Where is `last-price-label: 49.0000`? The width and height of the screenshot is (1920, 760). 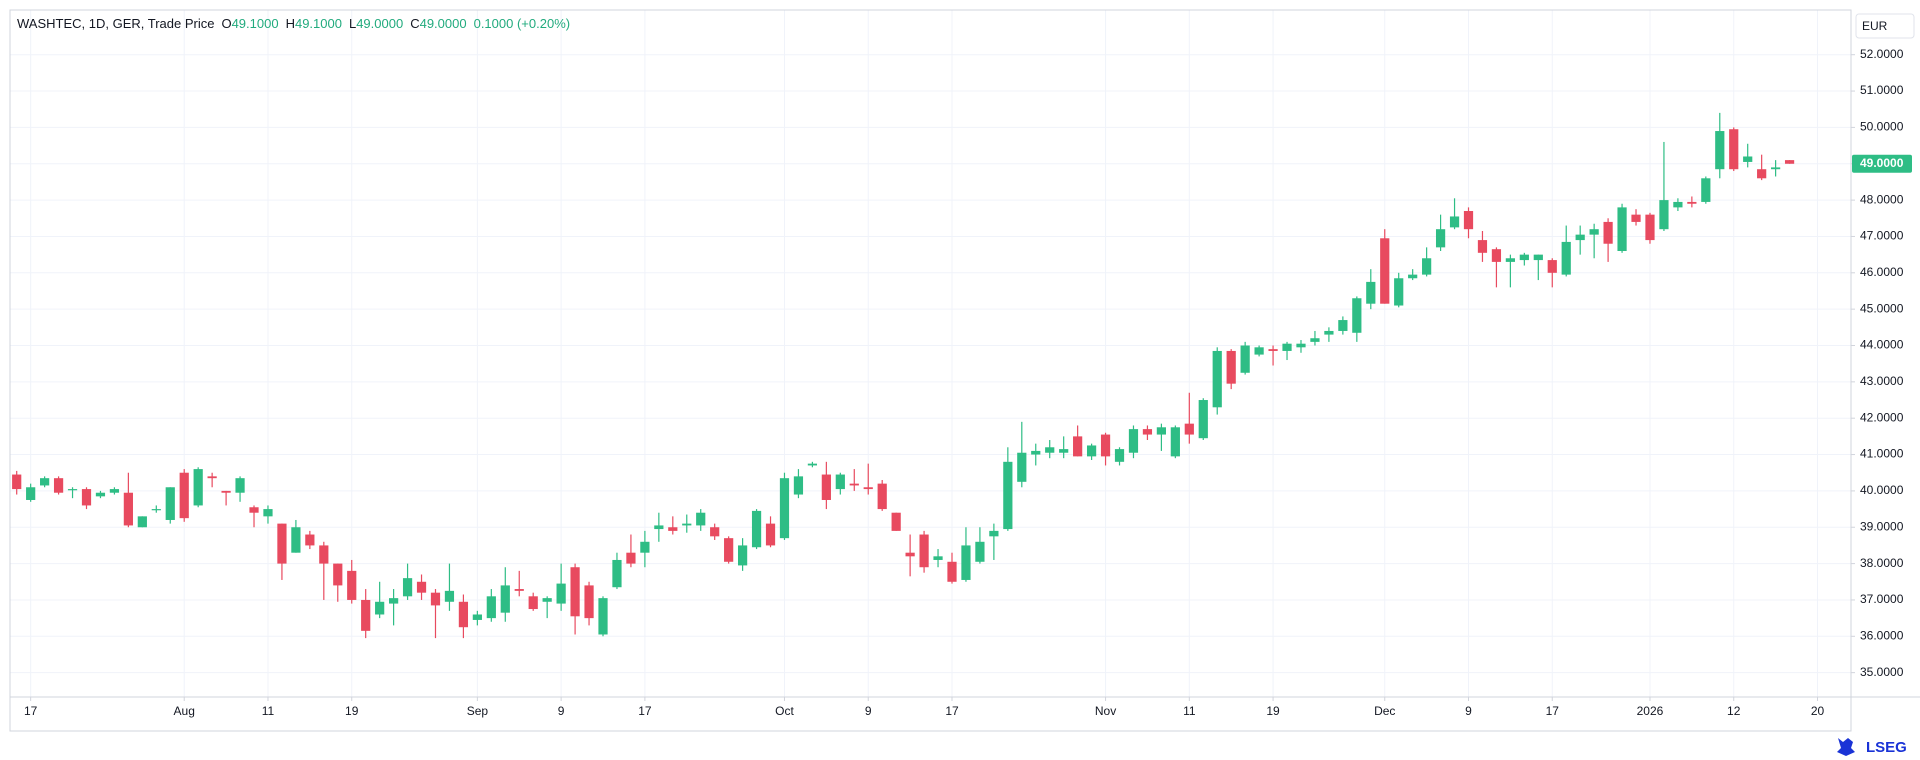 last-price-label: 49.0000 is located at coordinates (1882, 163).